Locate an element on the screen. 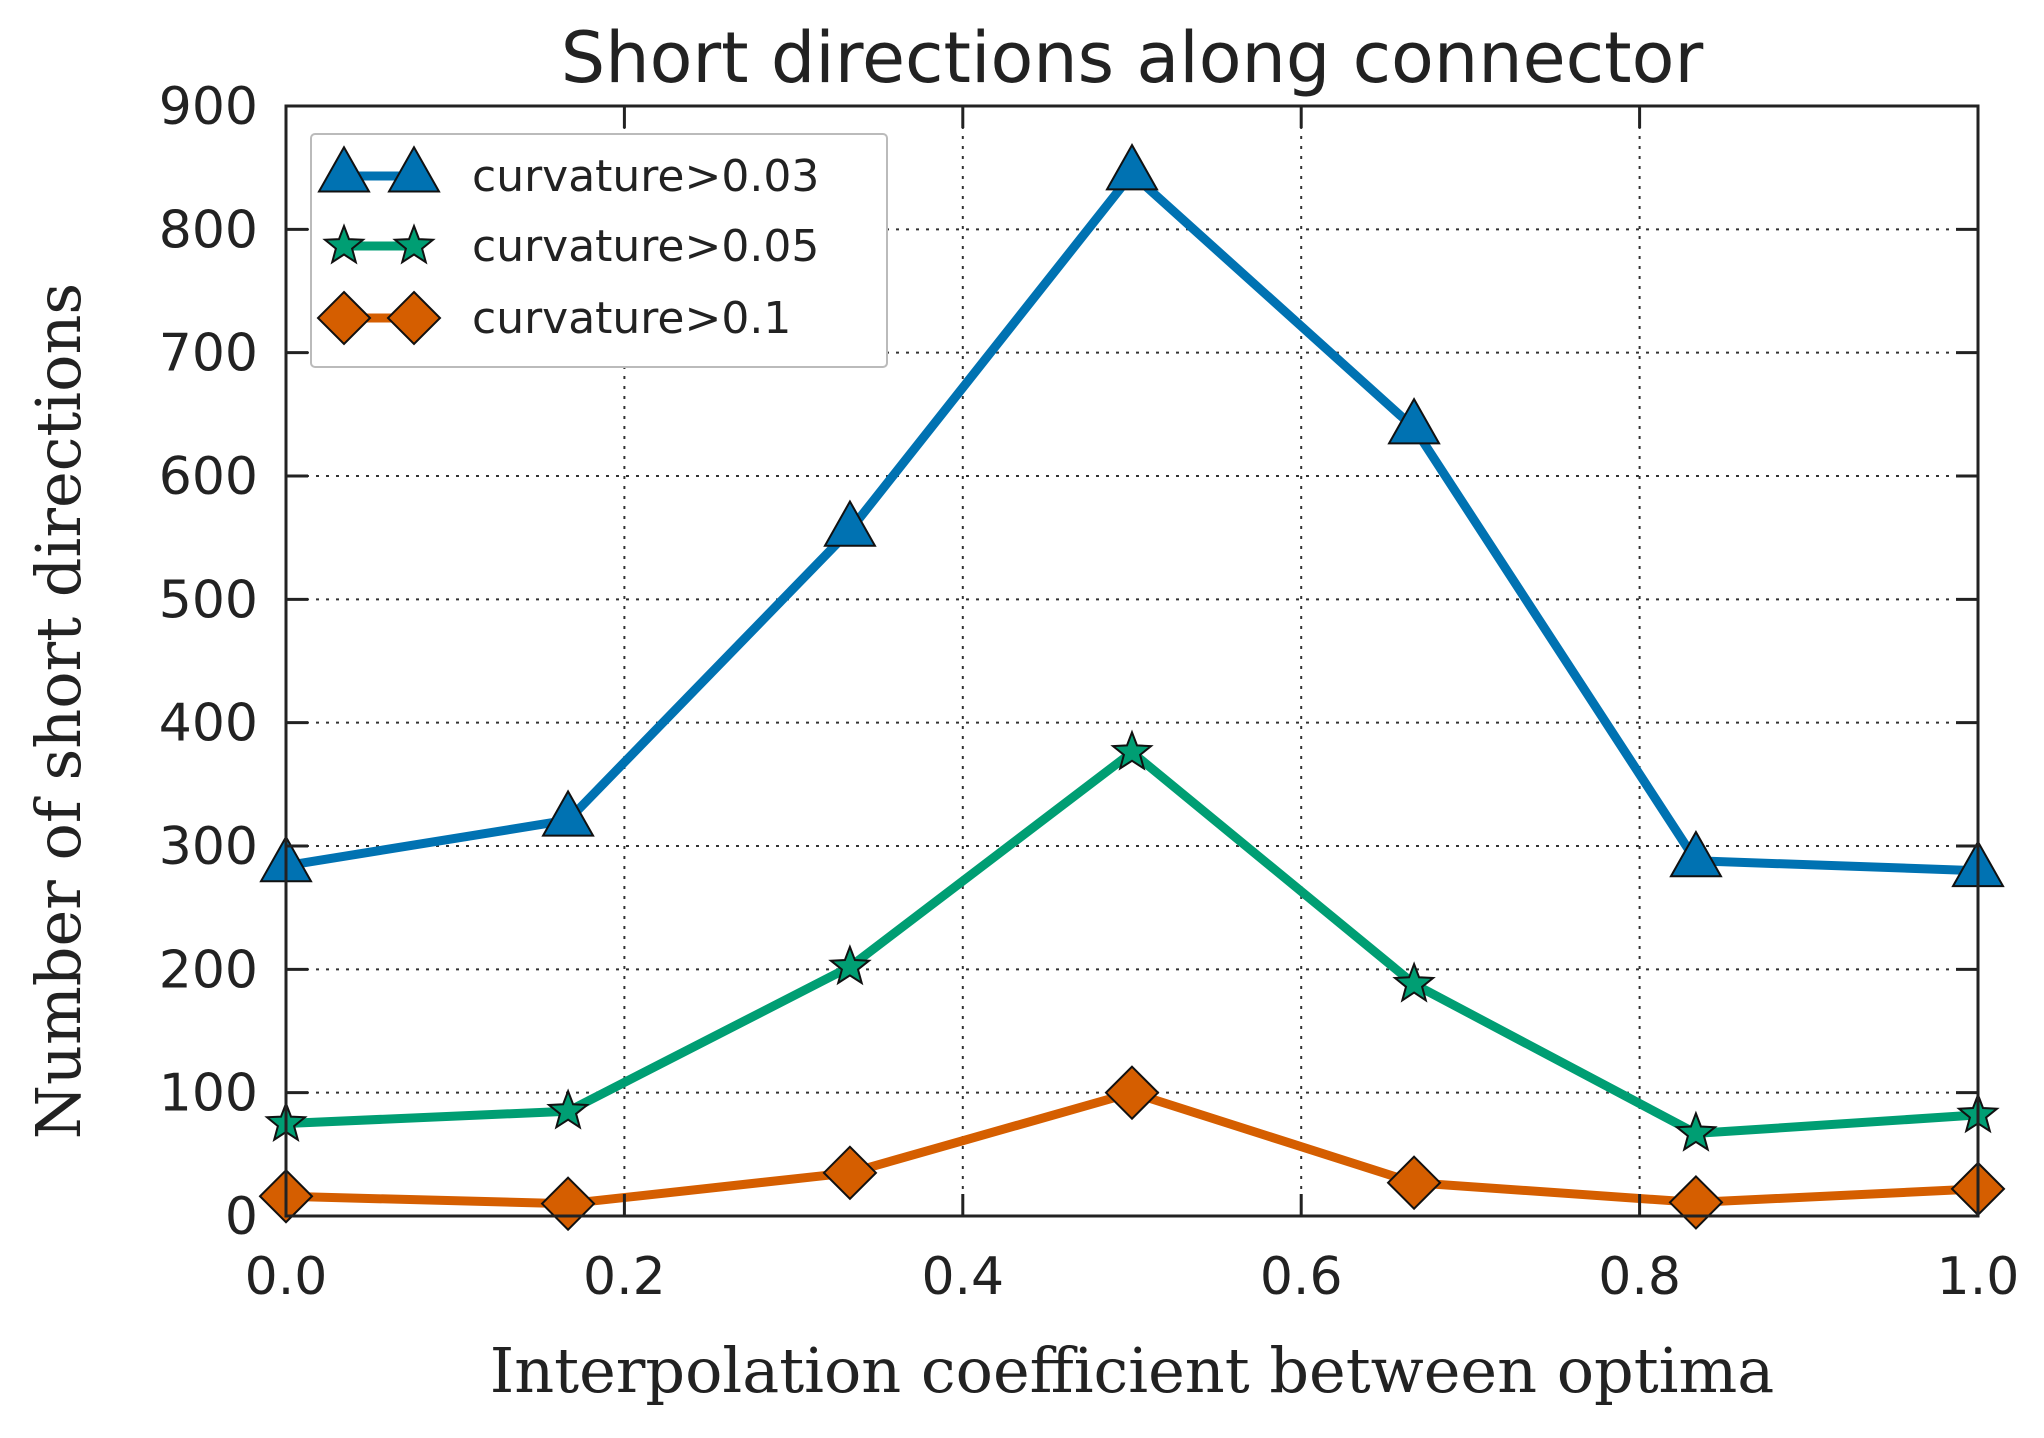  legend-label: curvature>0.05 is located at coordinates (645, 246).